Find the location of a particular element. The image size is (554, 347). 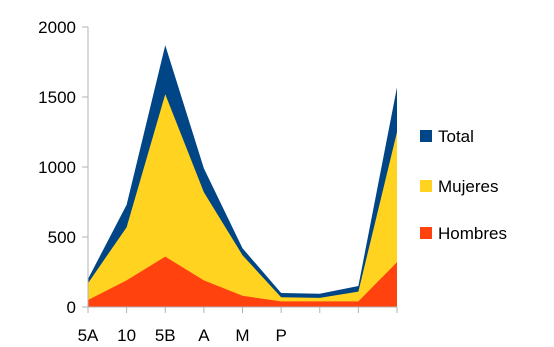

y-tick-label: 500 is located at coordinates (62, 237).